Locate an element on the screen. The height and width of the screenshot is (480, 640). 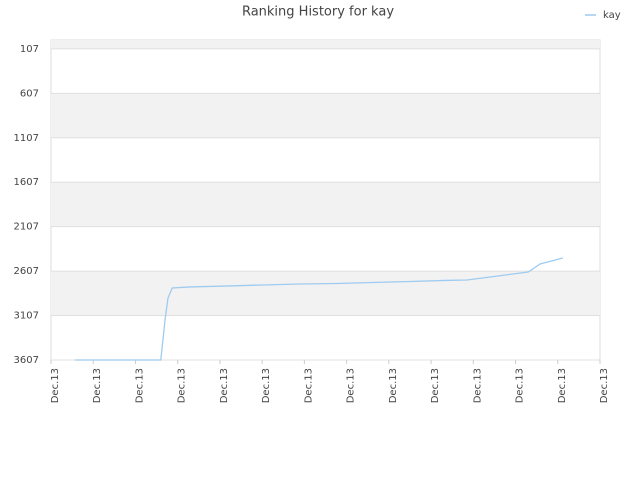
y-tick-label: 1607 is located at coordinates (26, 182).